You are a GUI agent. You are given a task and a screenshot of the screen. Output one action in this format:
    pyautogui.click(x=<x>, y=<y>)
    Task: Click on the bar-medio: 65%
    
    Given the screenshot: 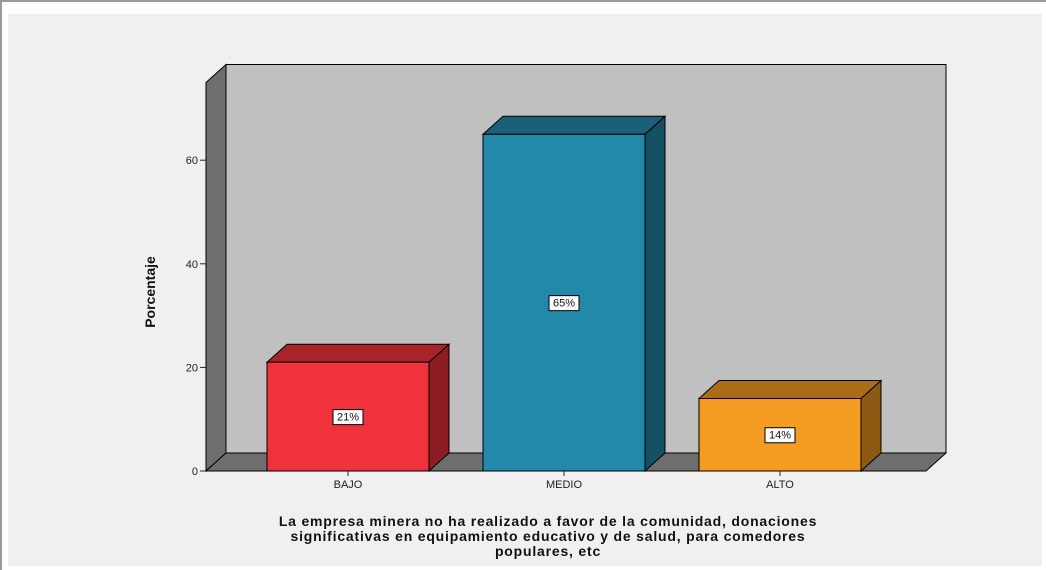 What is the action you would take?
    pyautogui.click(x=574, y=294)
    